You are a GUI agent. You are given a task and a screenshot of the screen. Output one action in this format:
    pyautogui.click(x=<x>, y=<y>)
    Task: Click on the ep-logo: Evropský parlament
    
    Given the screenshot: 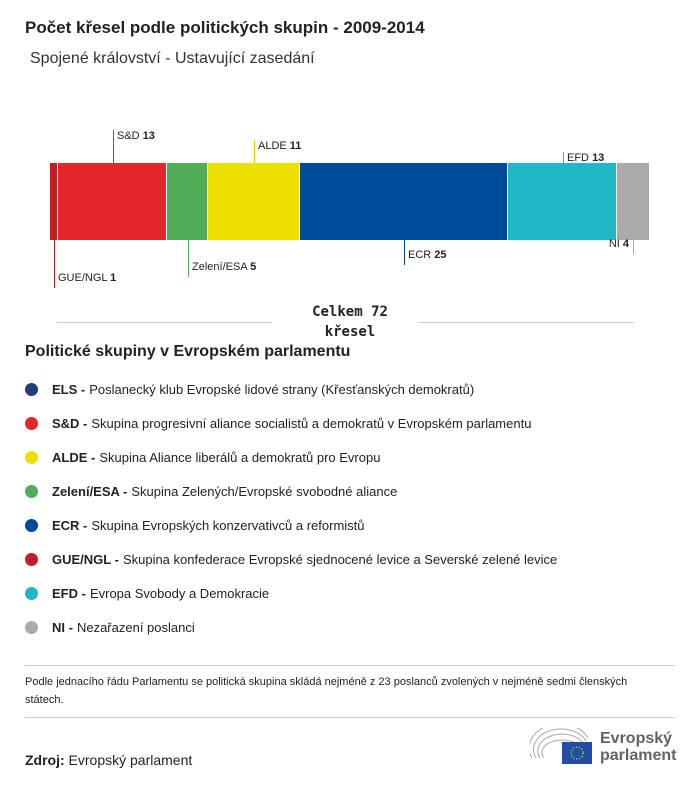 What is the action you would take?
    pyautogui.click(x=603, y=747)
    